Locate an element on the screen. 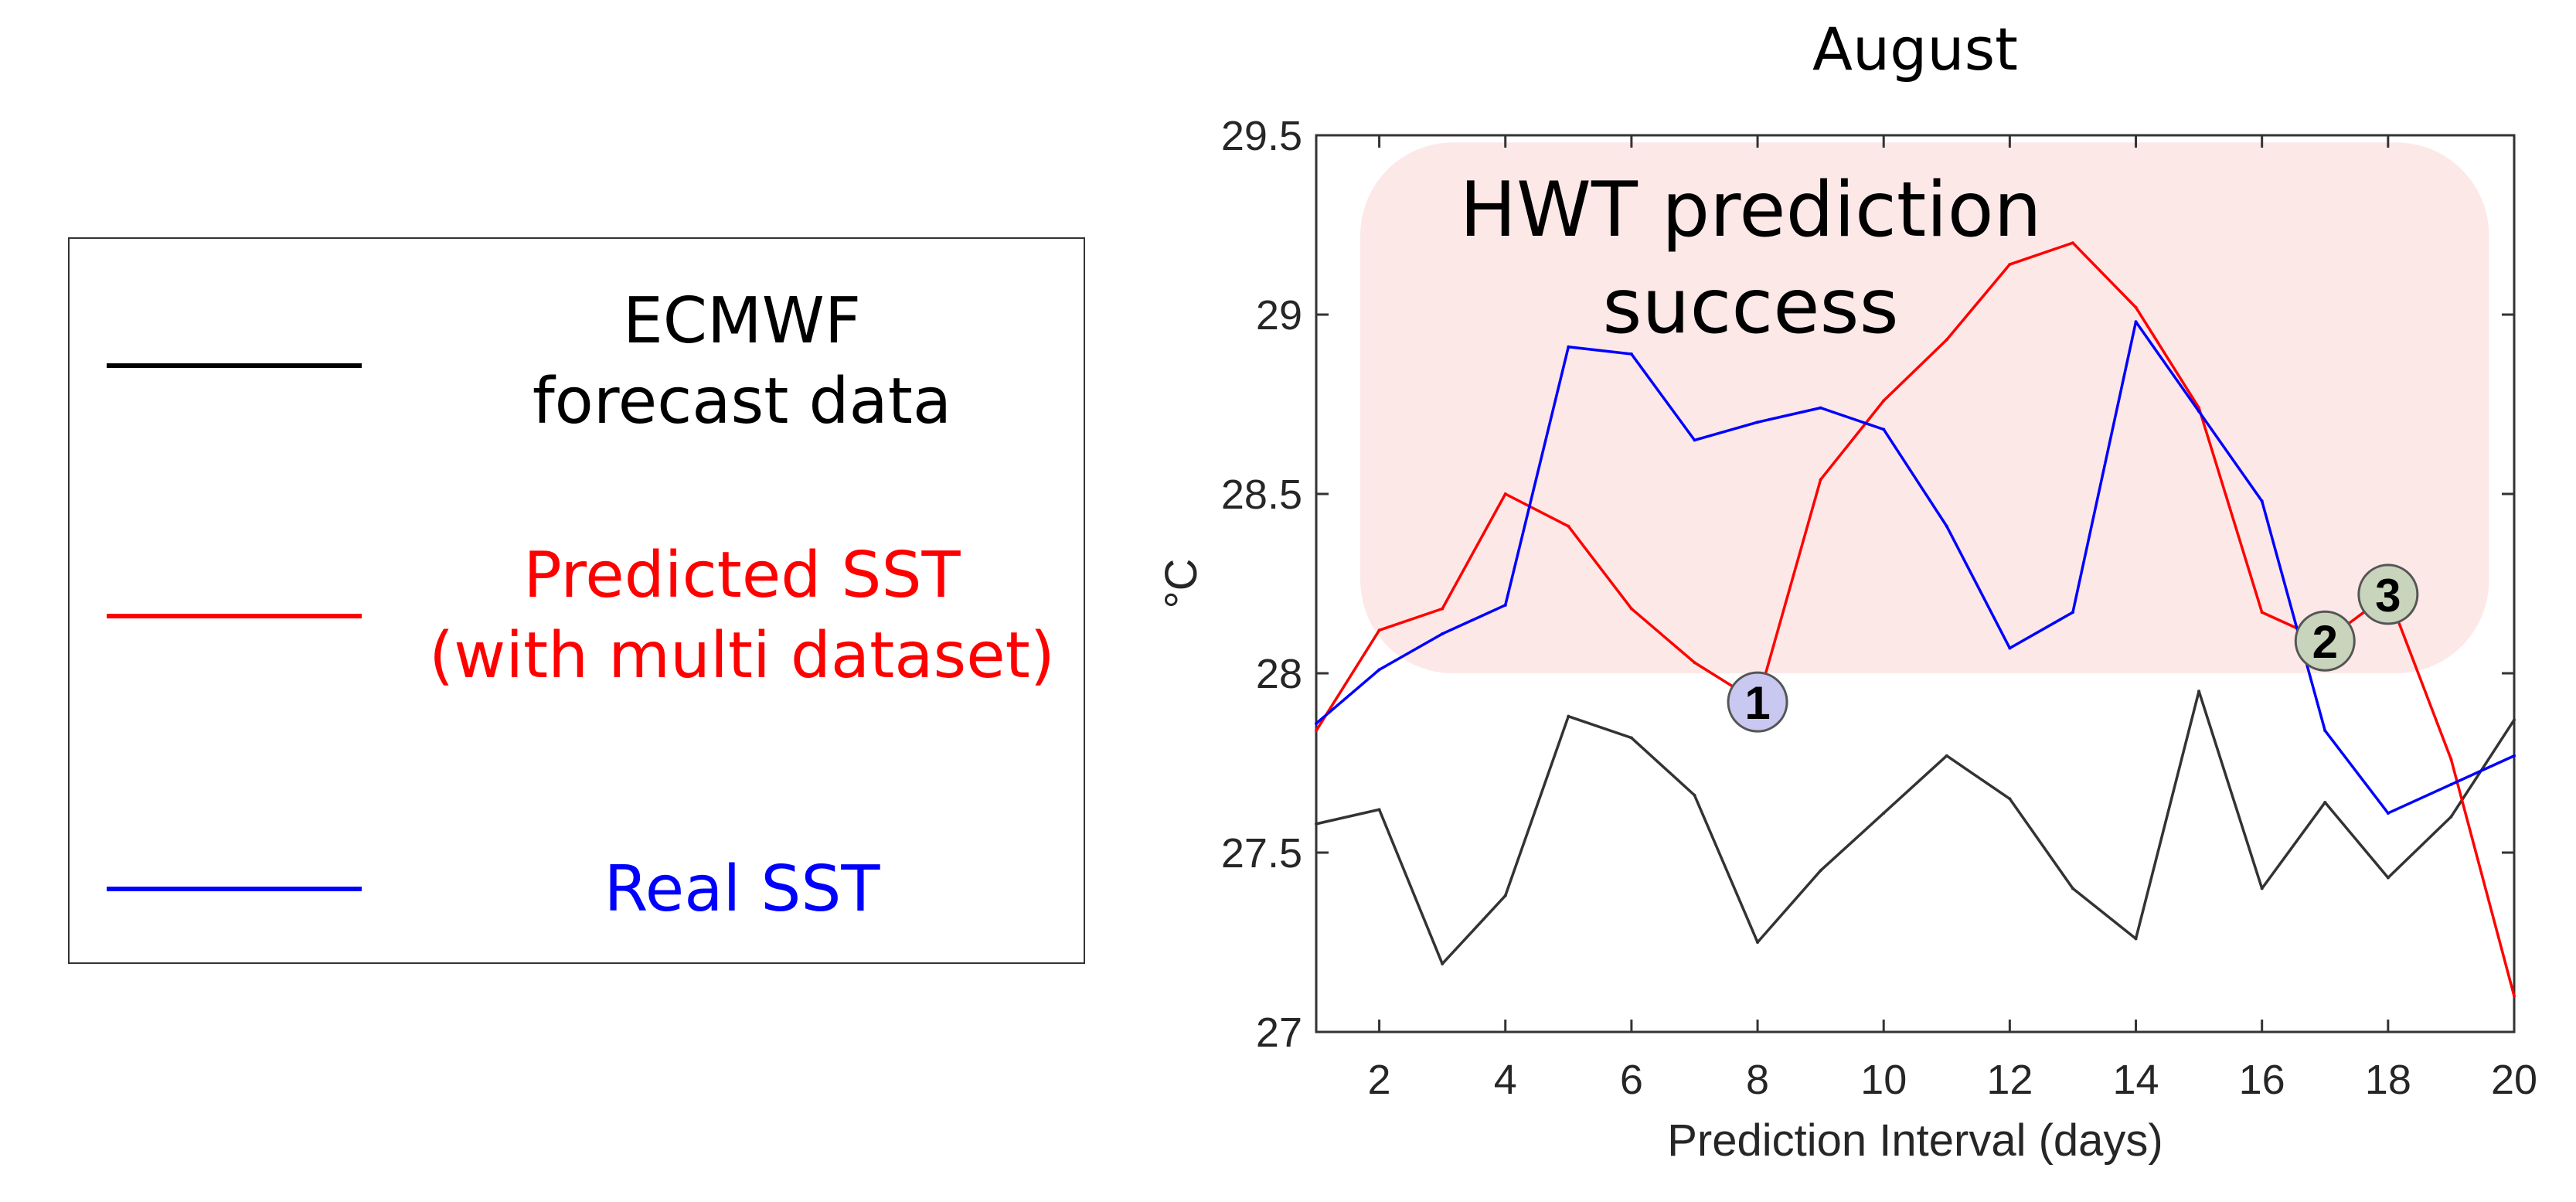 Image resolution: width=2576 pixels, height=1202 pixels. legend-label-predicted-line1: Predicted SST is located at coordinates (742, 575).